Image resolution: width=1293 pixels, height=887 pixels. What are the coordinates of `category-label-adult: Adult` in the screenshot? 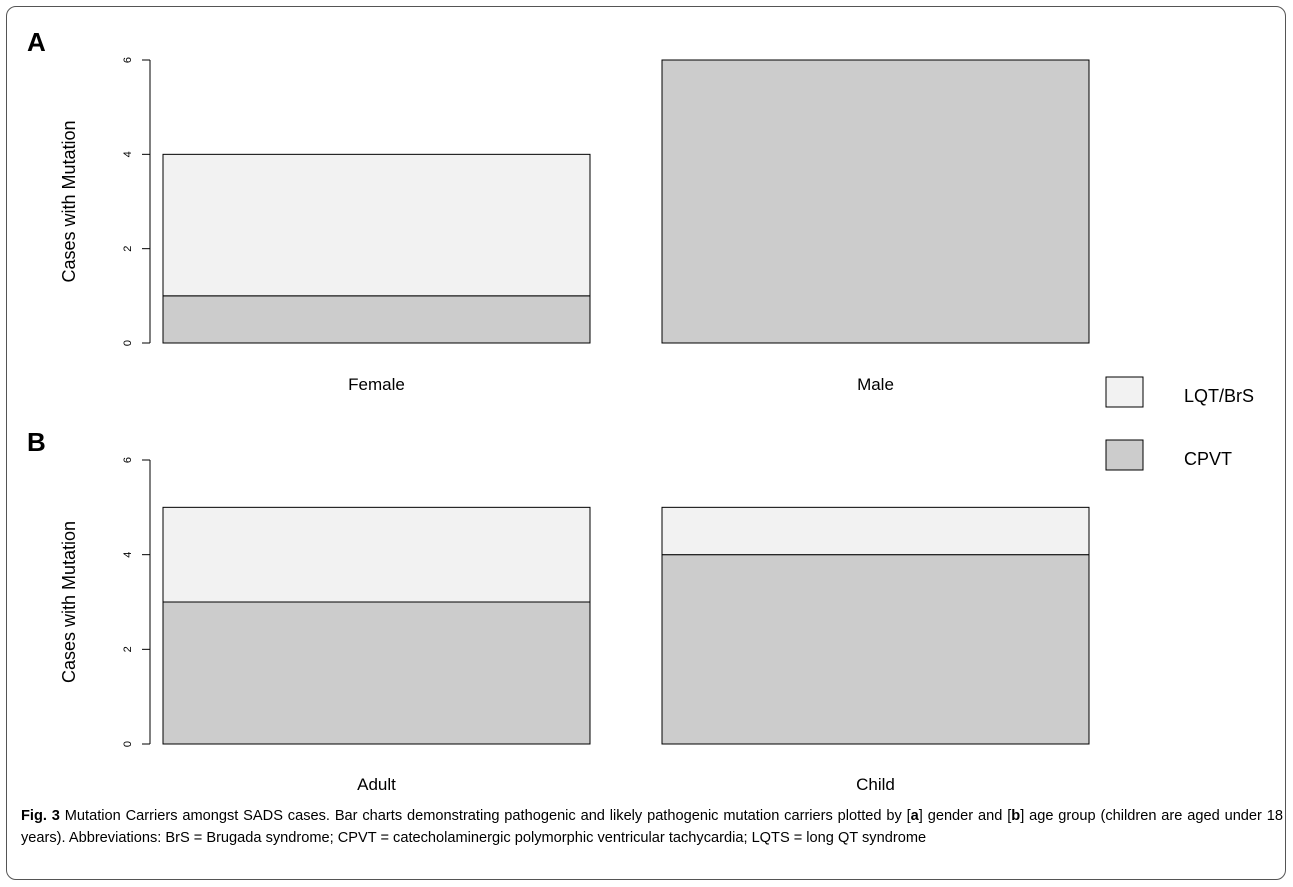 It's located at (376, 784).